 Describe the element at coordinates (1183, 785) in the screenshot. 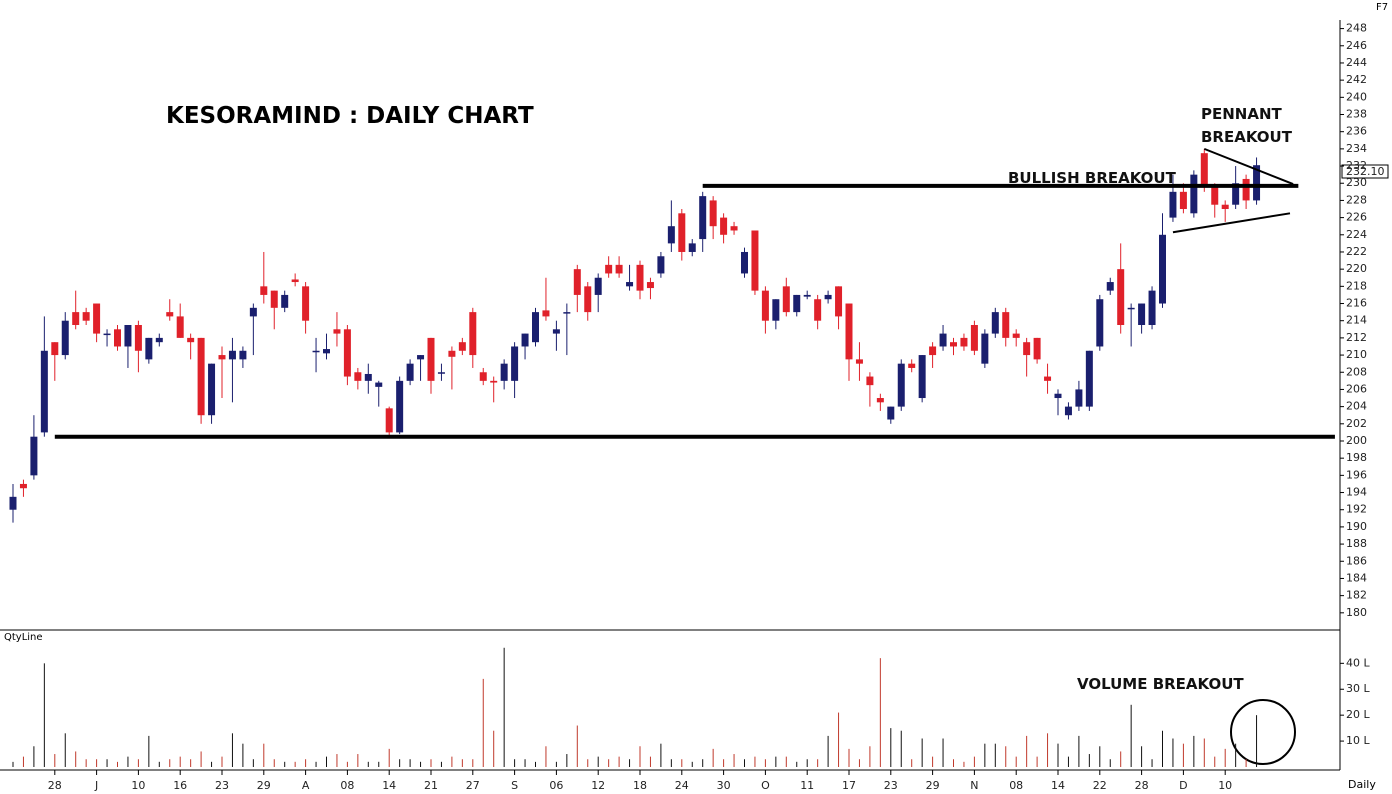

I see `x-tick-label: D` at that location.